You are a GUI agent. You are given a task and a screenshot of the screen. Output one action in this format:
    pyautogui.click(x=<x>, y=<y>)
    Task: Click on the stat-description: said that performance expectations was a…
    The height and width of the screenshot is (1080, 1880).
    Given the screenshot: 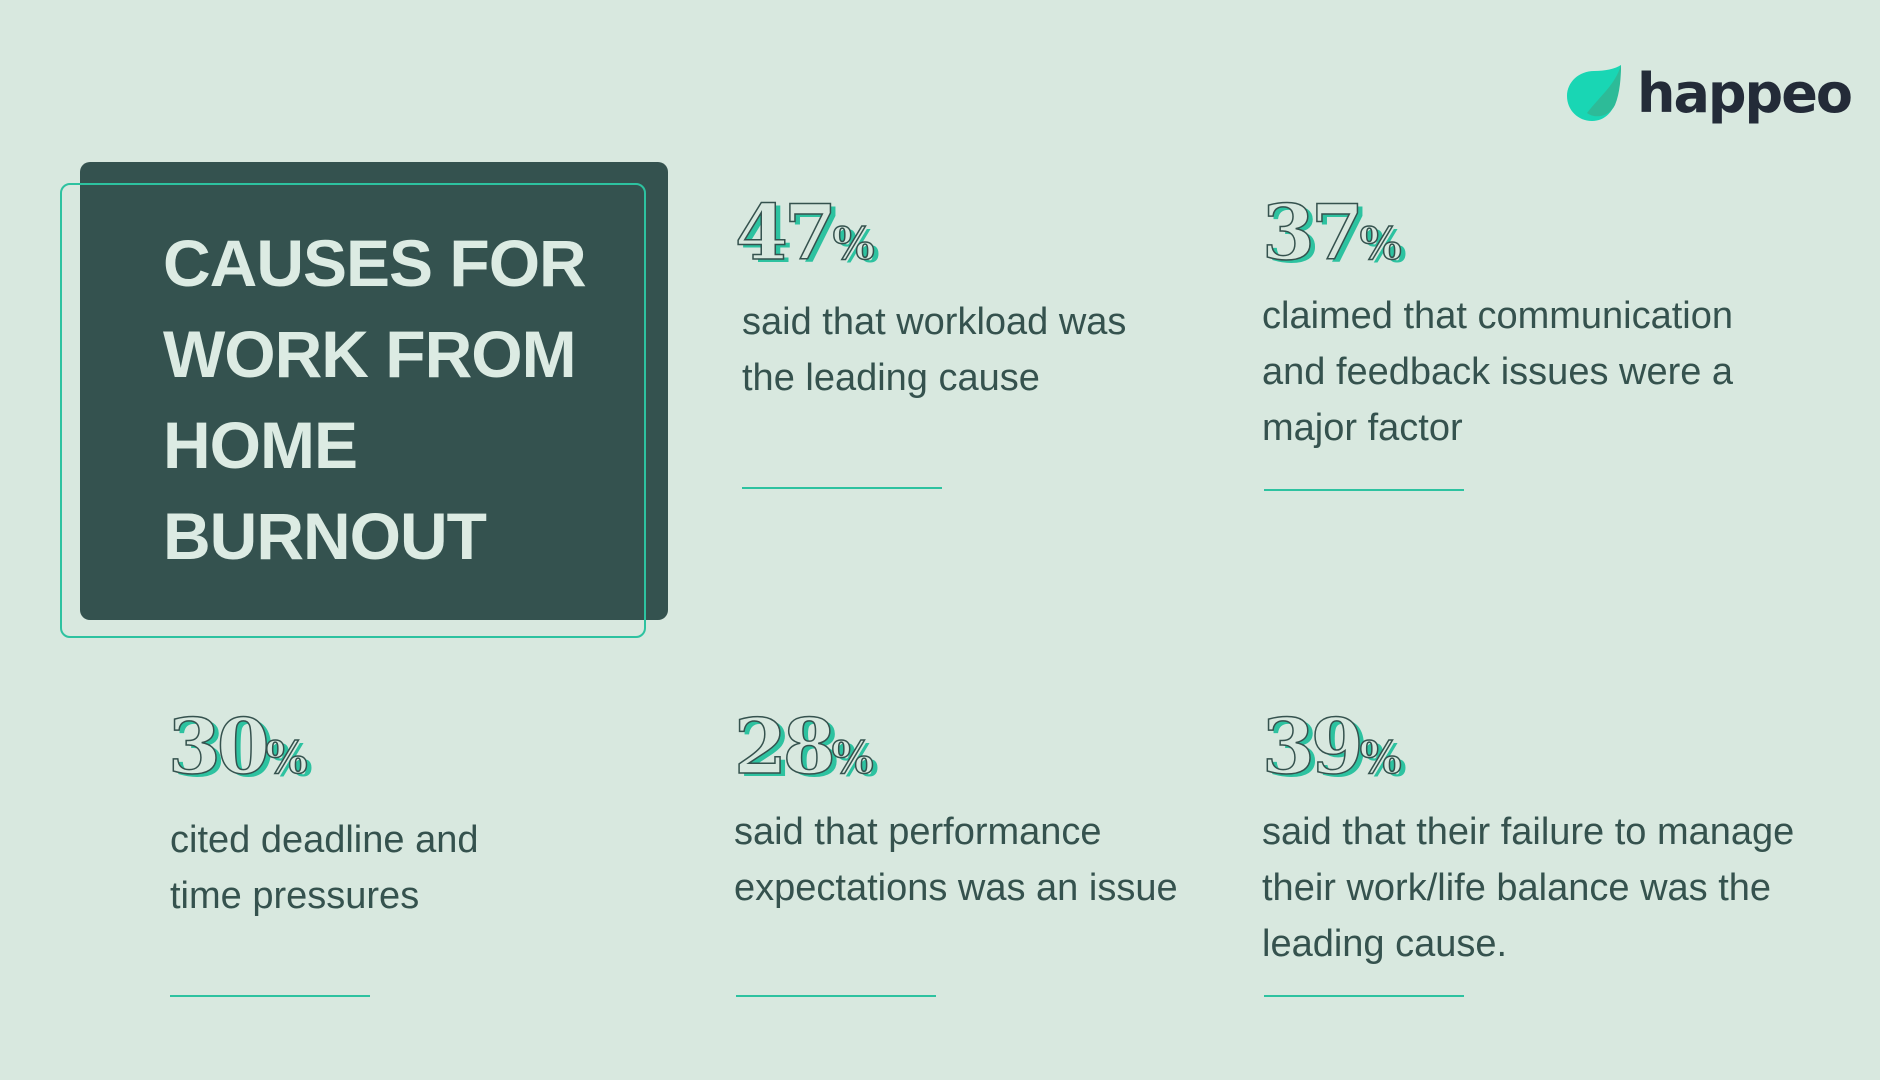 What is the action you would take?
    pyautogui.click(x=956, y=860)
    